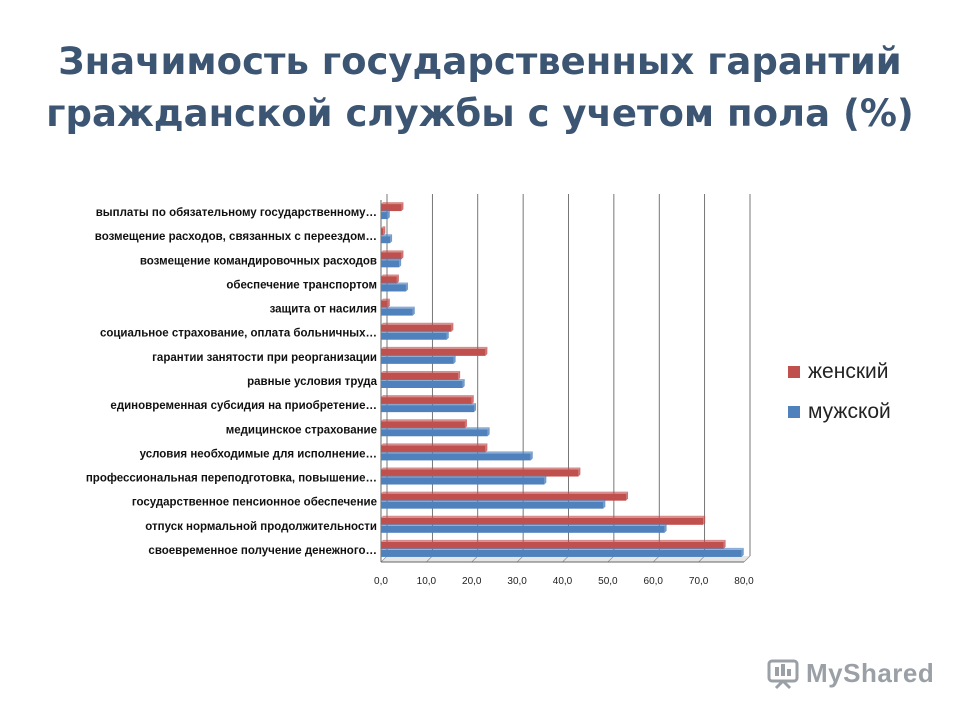 The image size is (960, 720). I want to click on legend-swatch-male, so click(794, 412).